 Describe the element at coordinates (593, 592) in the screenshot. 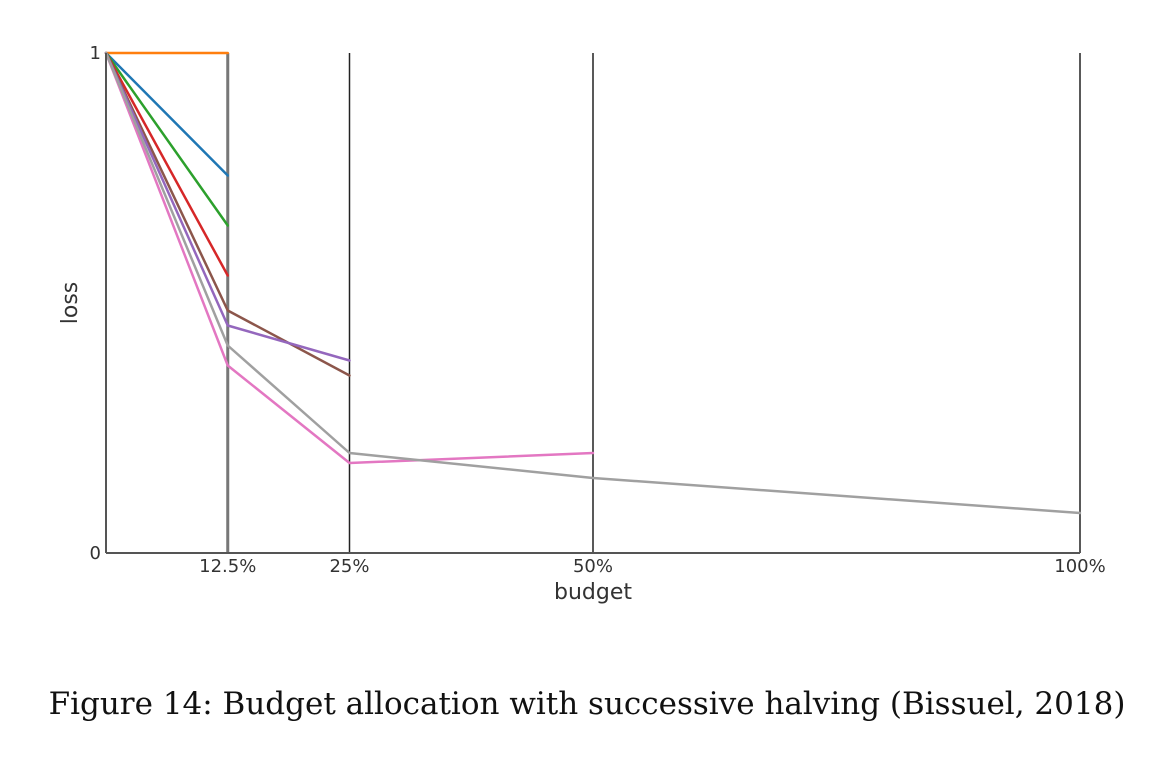

I see `x-axis-label: budget` at that location.